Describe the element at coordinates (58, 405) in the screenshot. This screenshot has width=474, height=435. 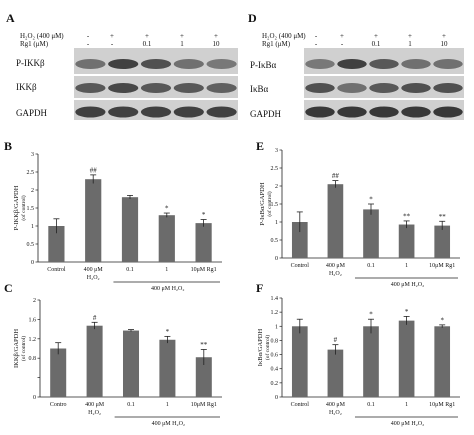
I see `x-tick-label: Contro` at that location.